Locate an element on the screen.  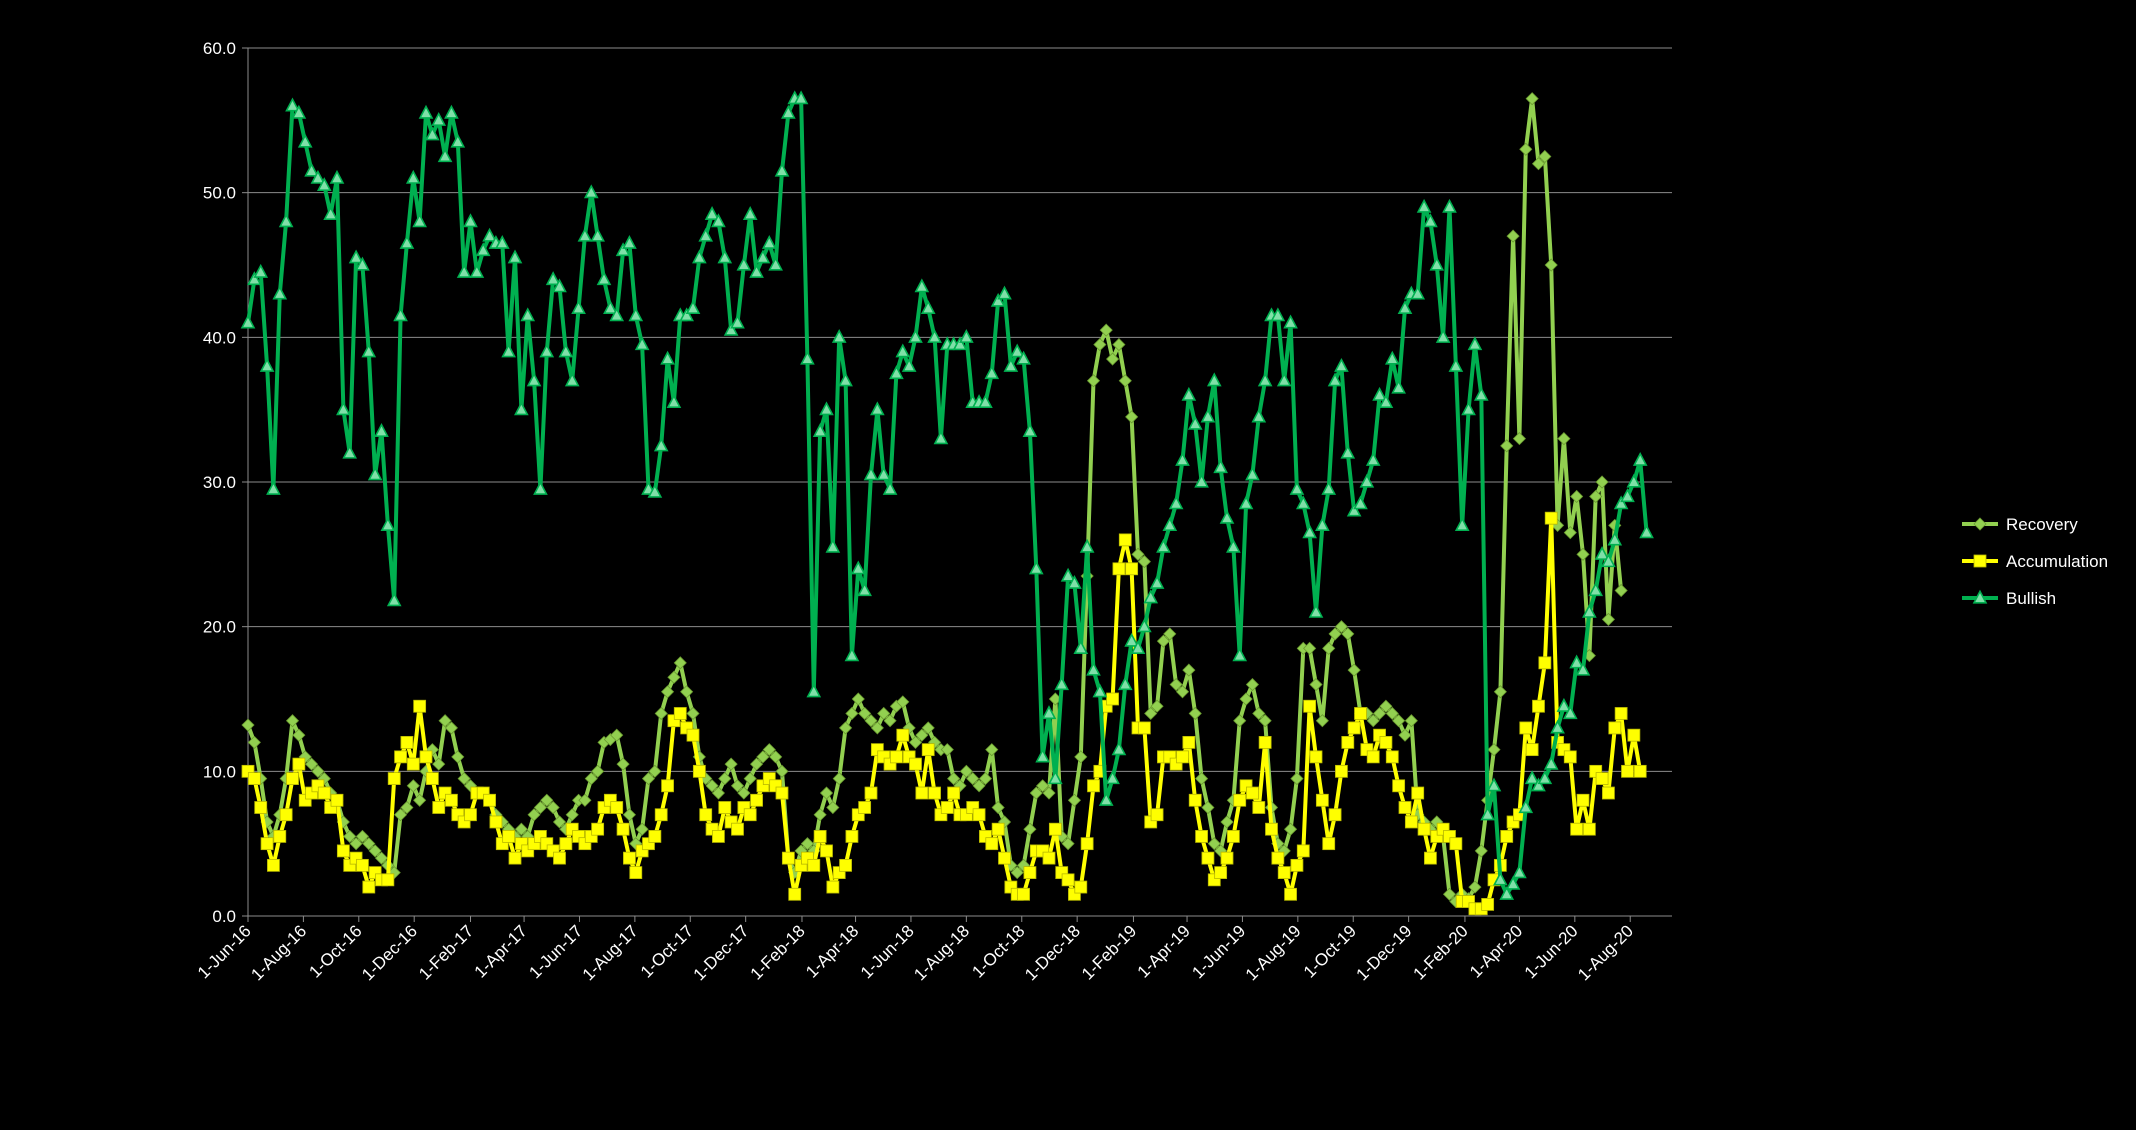
y-tick-label: 0.0 is located at coordinates (224, 916).